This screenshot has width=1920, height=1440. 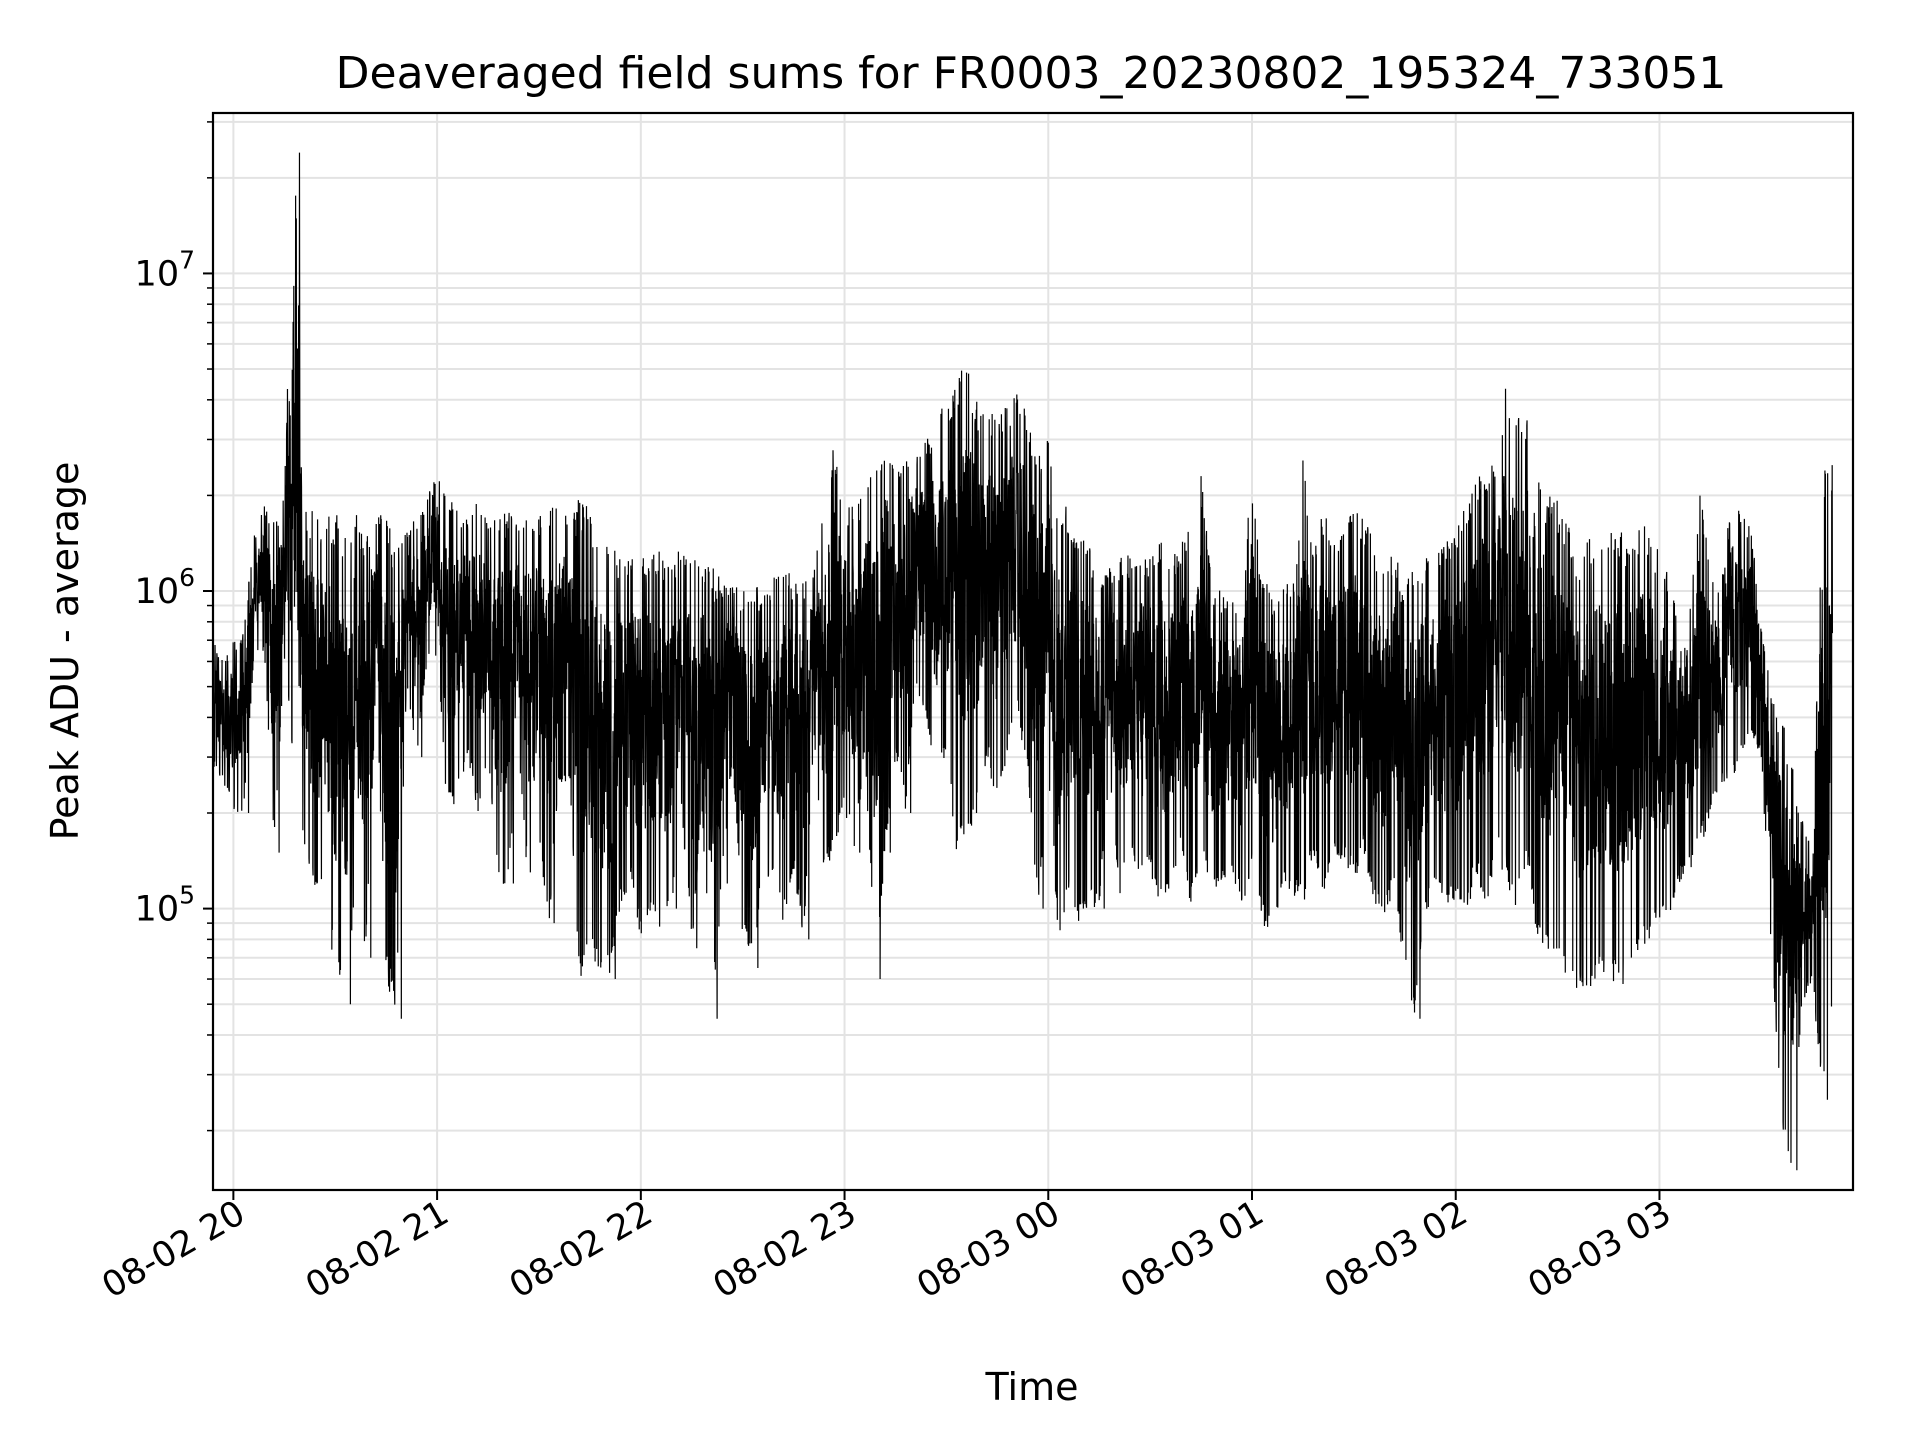 I want to click on y-tick-label: 10⁶, so click(x=165, y=587).